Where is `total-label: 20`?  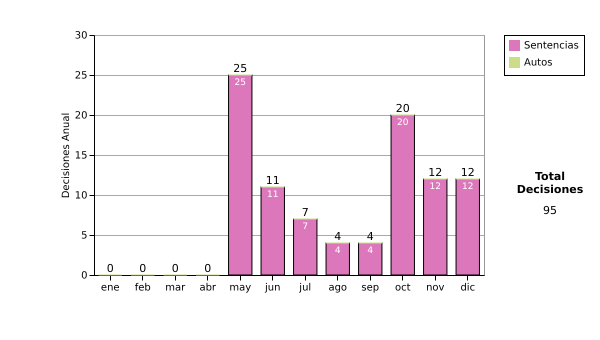 total-label: 20 is located at coordinates (403, 108).